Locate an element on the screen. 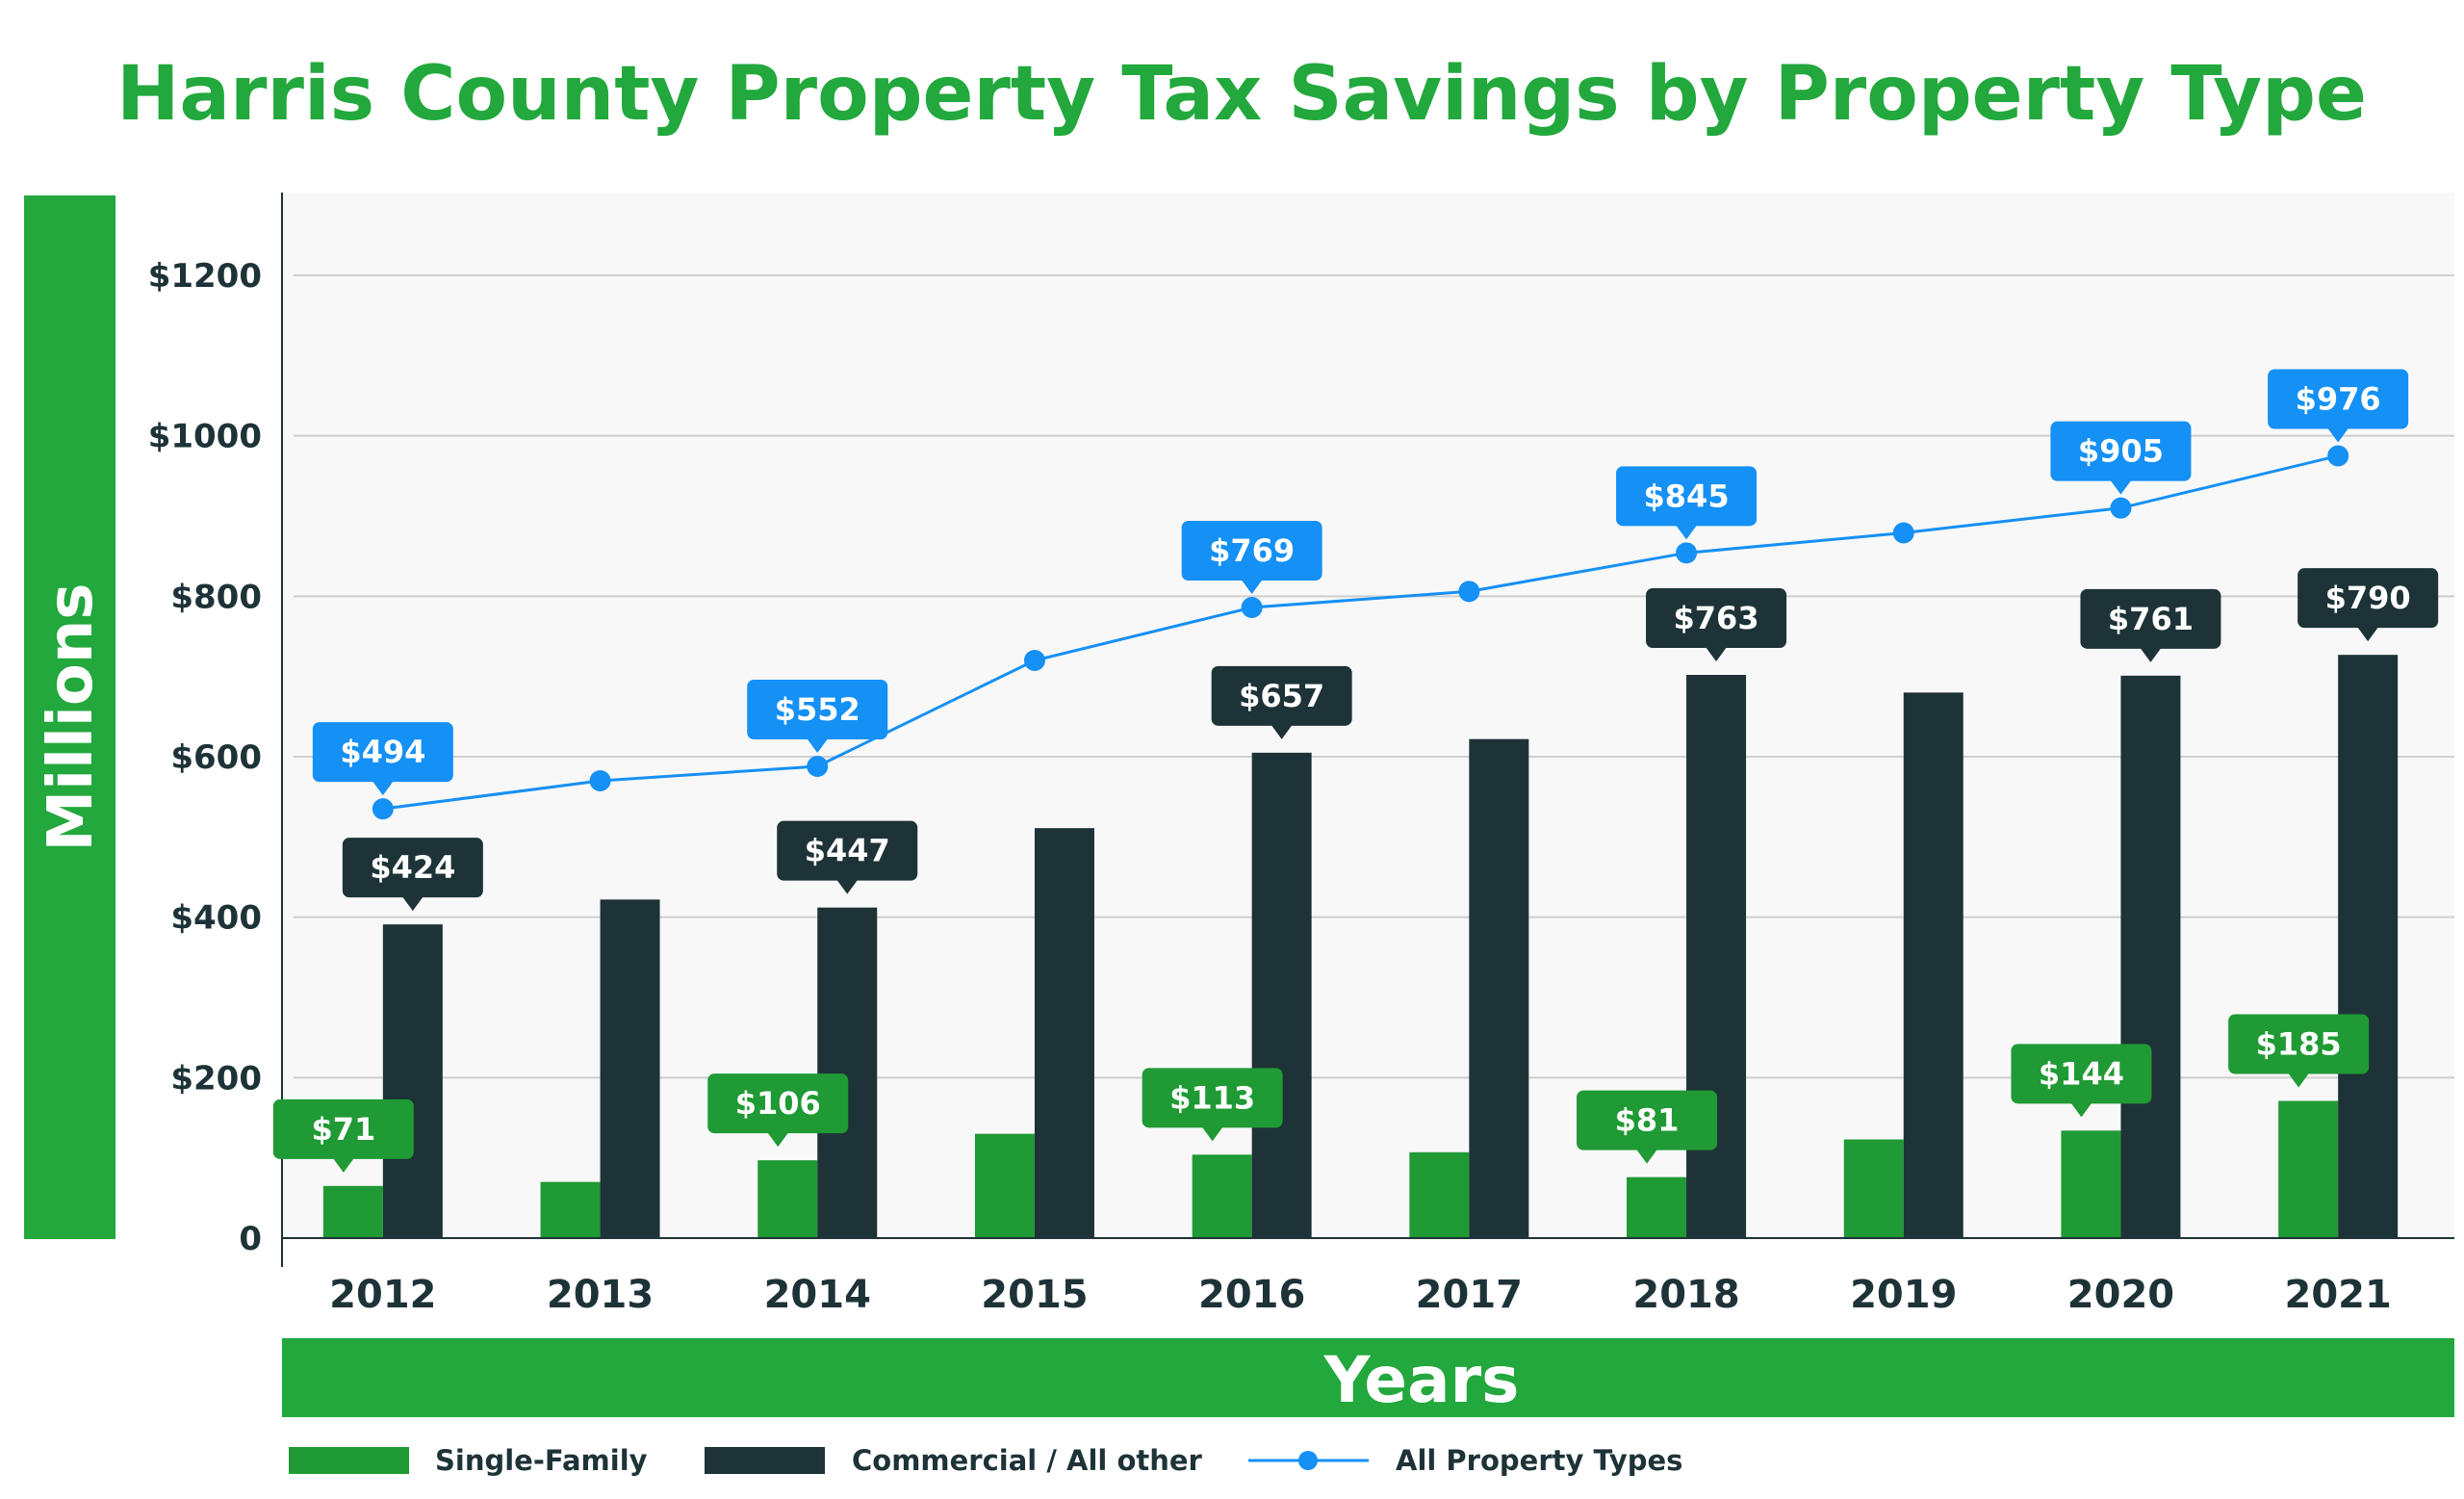 Image resolution: width=2464 pixels, height=1499 pixels. data-label-single-family: $144 is located at coordinates (2081, 1081).